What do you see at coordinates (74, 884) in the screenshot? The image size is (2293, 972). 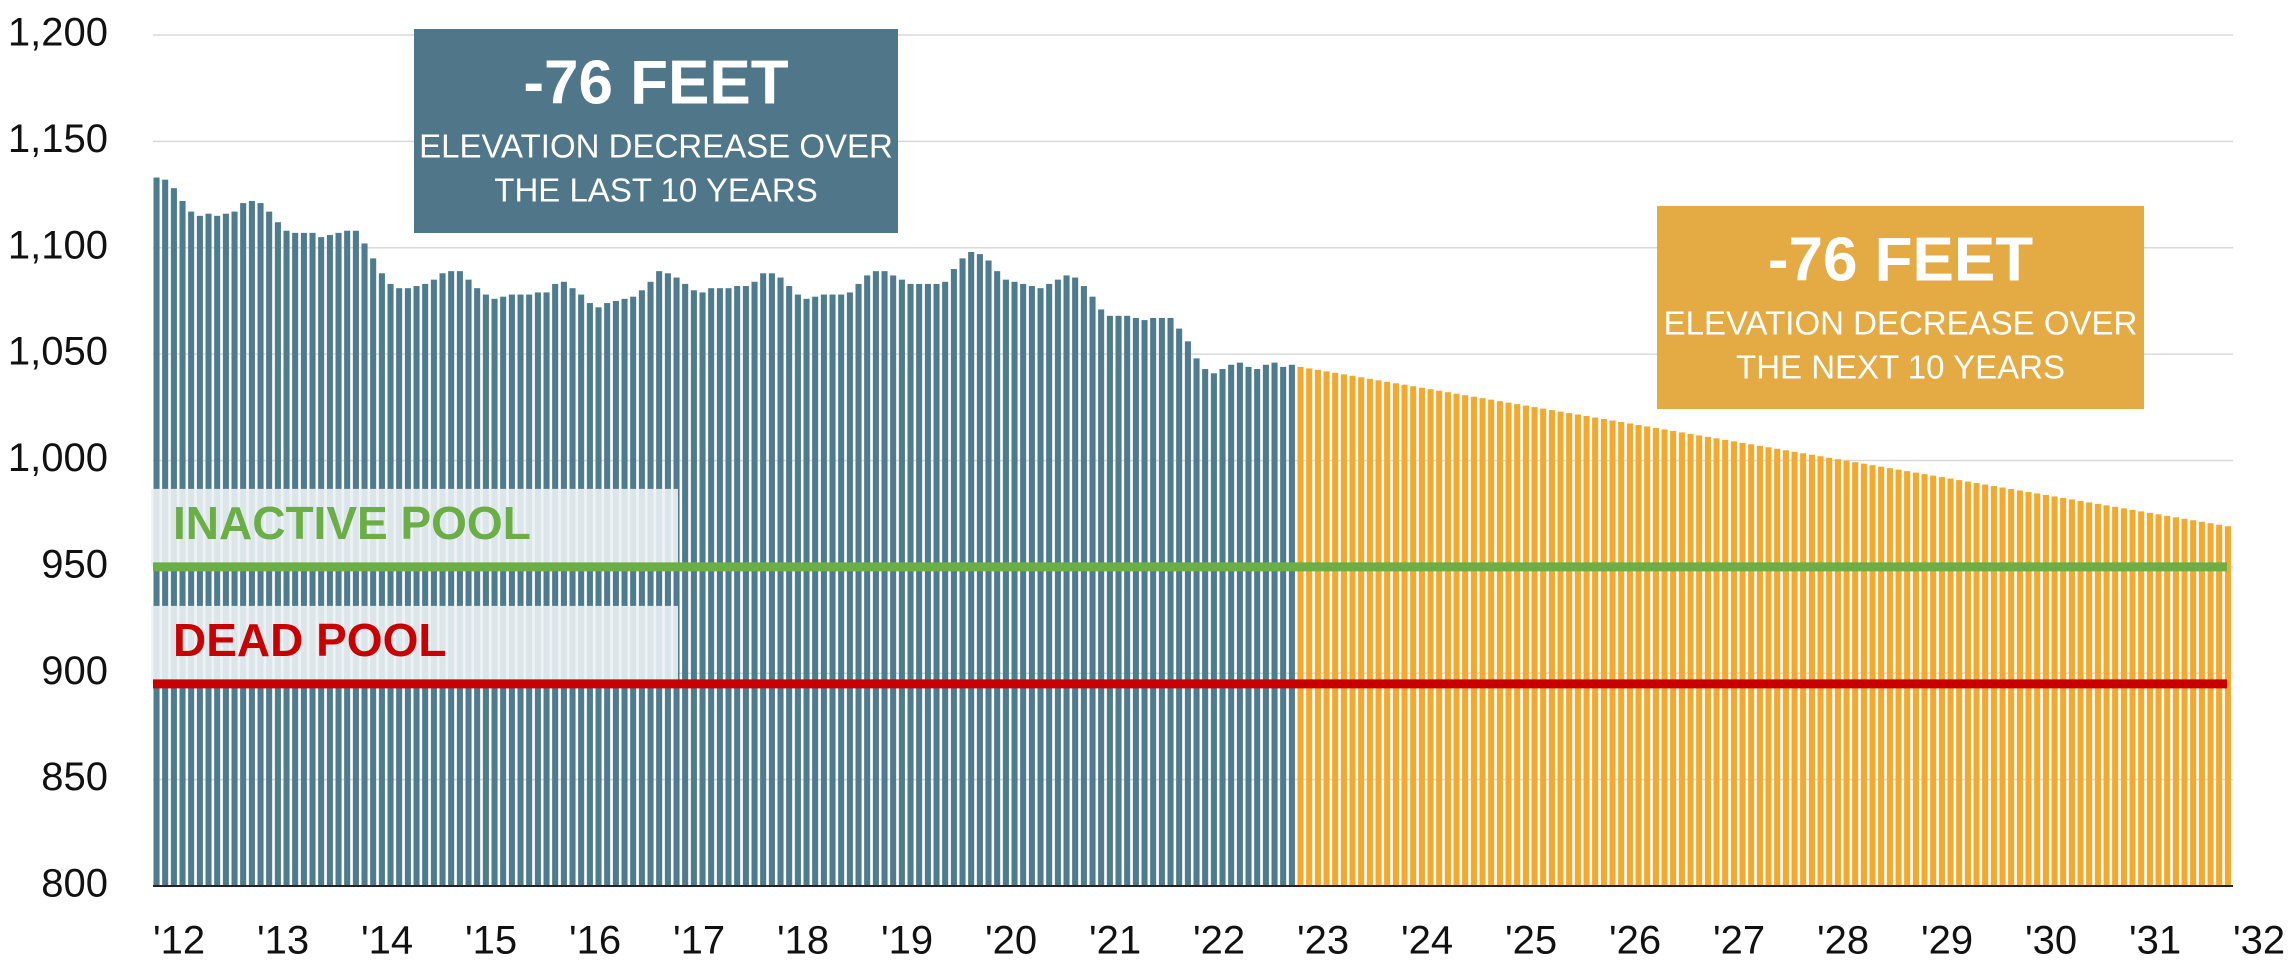 I see `y-tick-label: 800` at bounding box center [74, 884].